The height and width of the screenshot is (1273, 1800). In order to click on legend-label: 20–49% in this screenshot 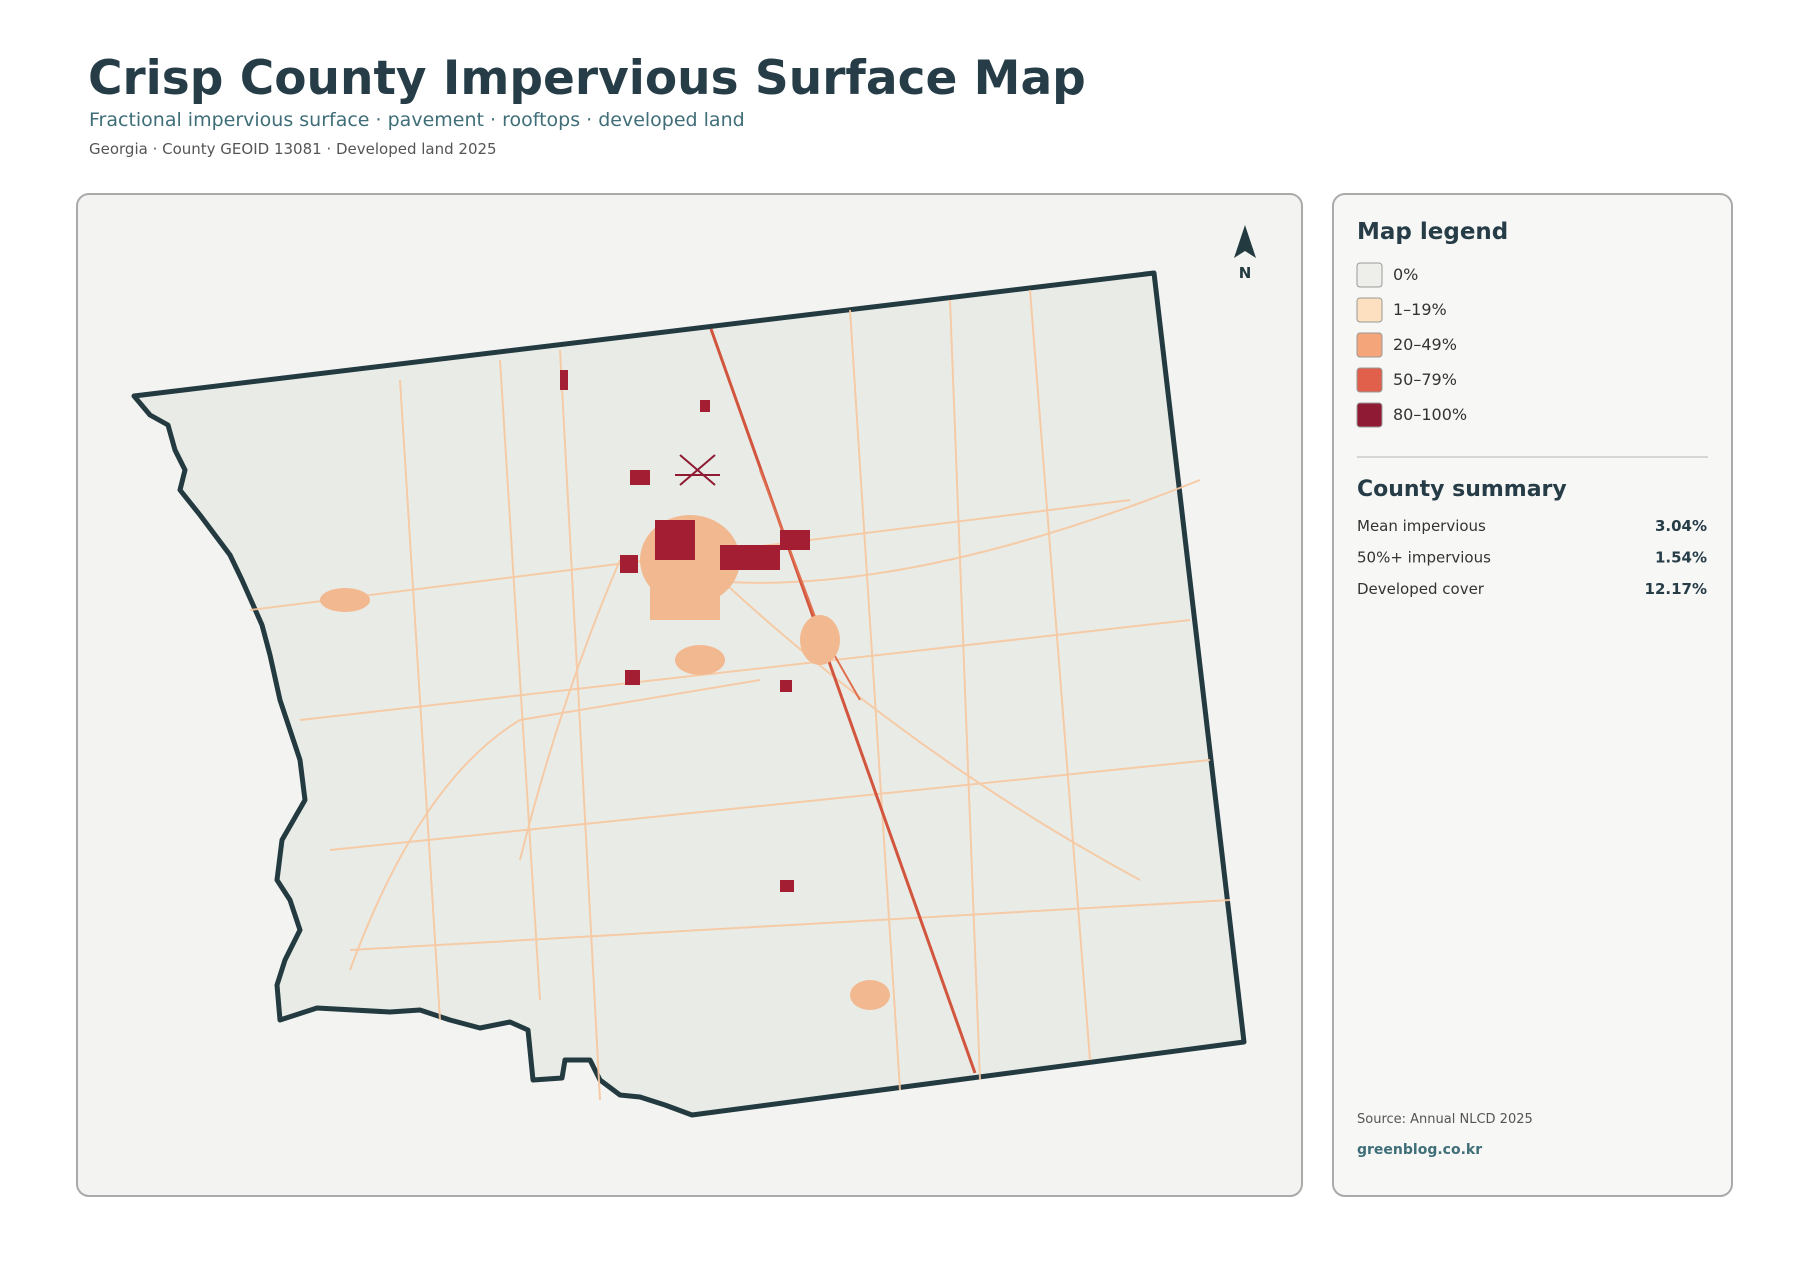, I will do `click(1425, 344)`.